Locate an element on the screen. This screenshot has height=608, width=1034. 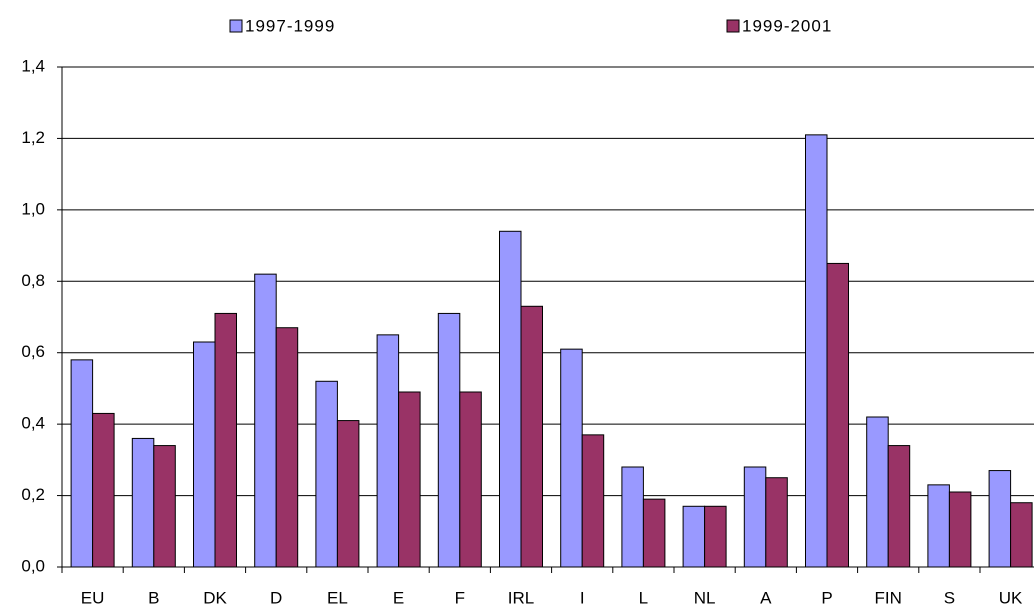
x-tick-label: DK is located at coordinates (215, 597).